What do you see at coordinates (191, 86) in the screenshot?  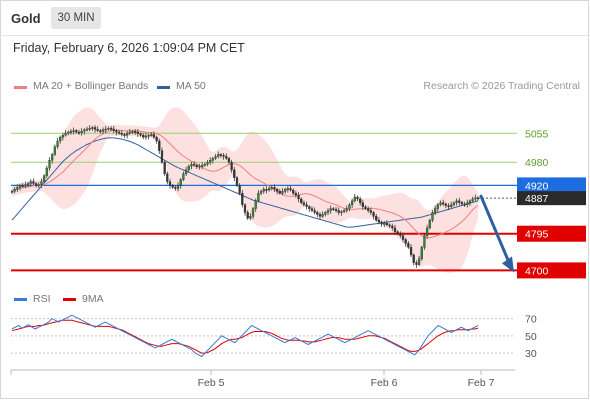 I see `ma50-legend-label: MA 50` at bounding box center [191, 86].